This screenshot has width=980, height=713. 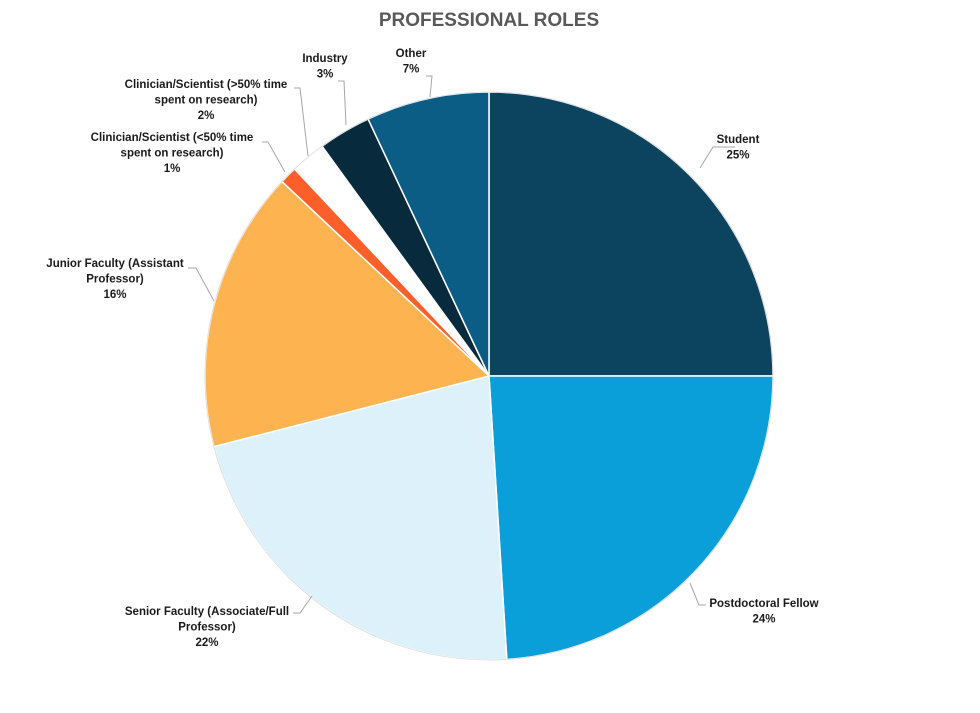 I want to click on slice-value-label: 7%, so click(x=411, y=70).